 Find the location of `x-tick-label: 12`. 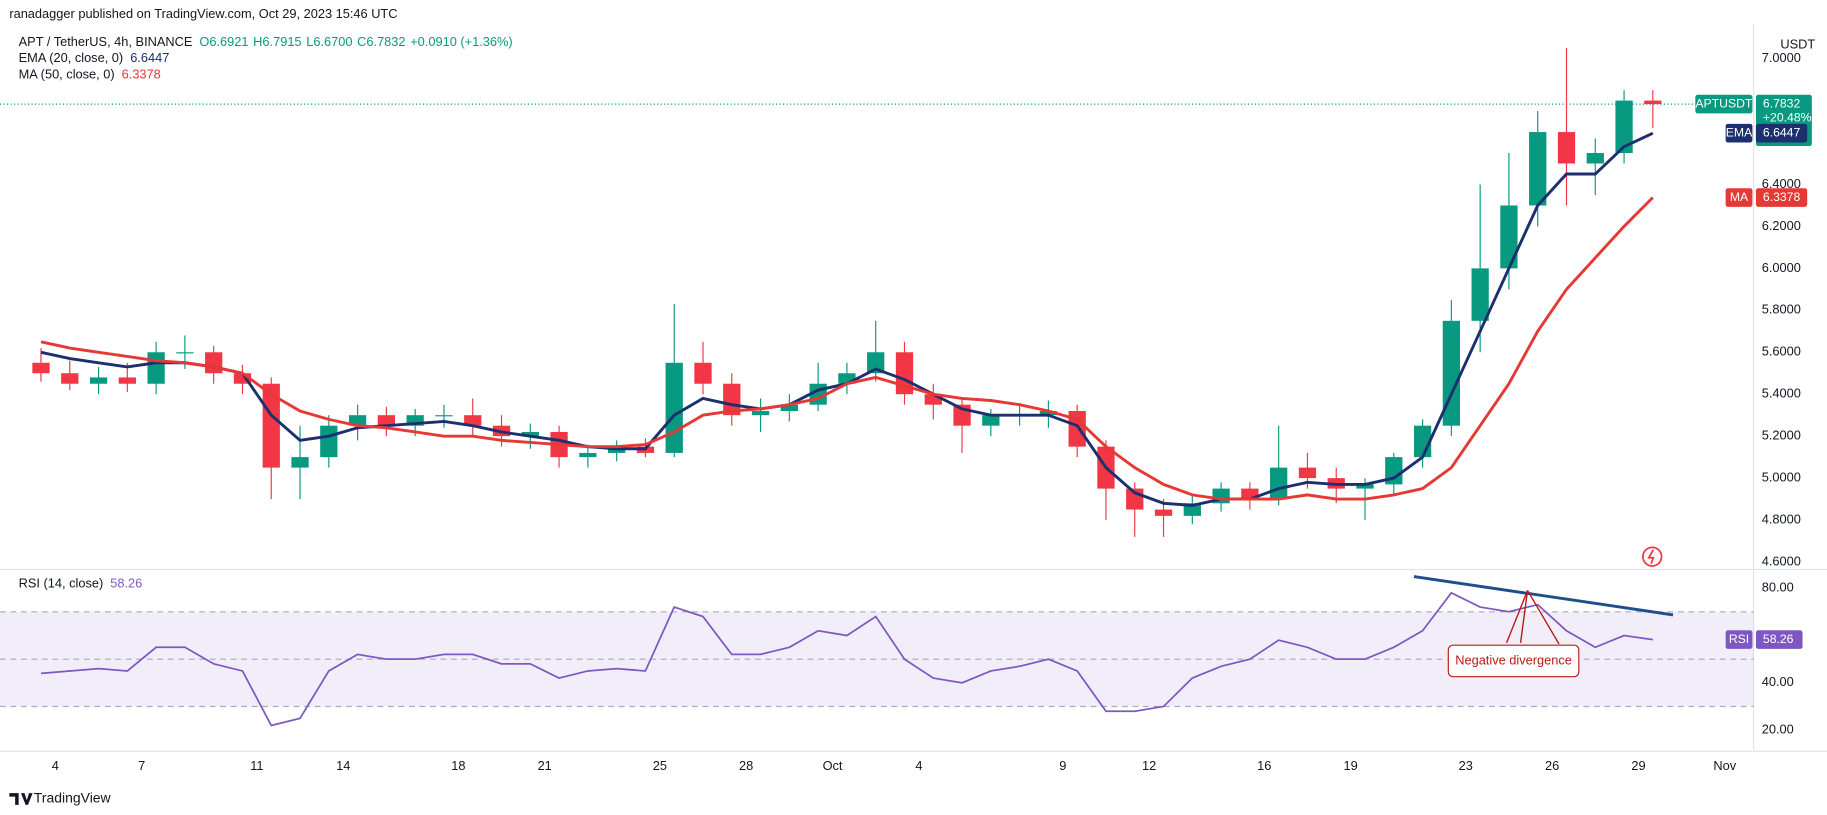

x-tick-label: 12 is located at coordinates (1149, 765).